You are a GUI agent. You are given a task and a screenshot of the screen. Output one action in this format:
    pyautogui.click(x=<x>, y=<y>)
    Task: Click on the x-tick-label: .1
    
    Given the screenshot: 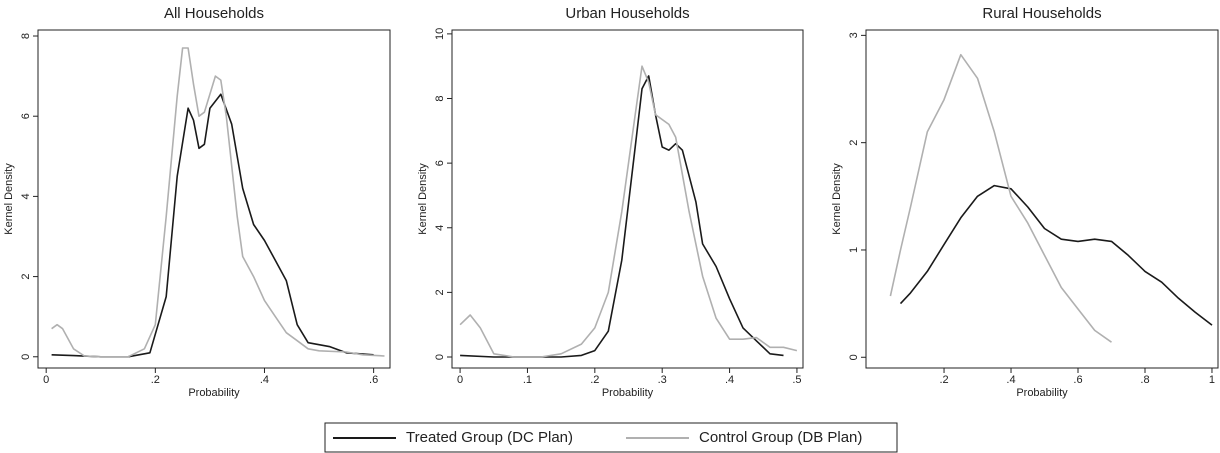 What is the action you would take?
    pyautogui.click(x=527, y=380)
    